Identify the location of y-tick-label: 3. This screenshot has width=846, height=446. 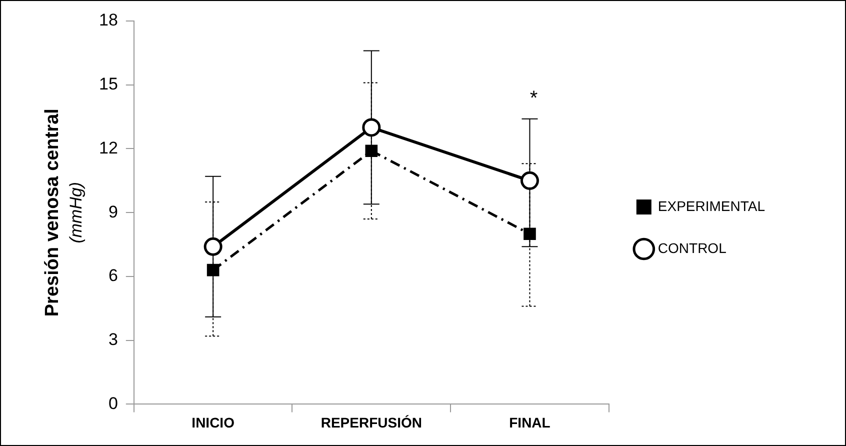
(113, 340).